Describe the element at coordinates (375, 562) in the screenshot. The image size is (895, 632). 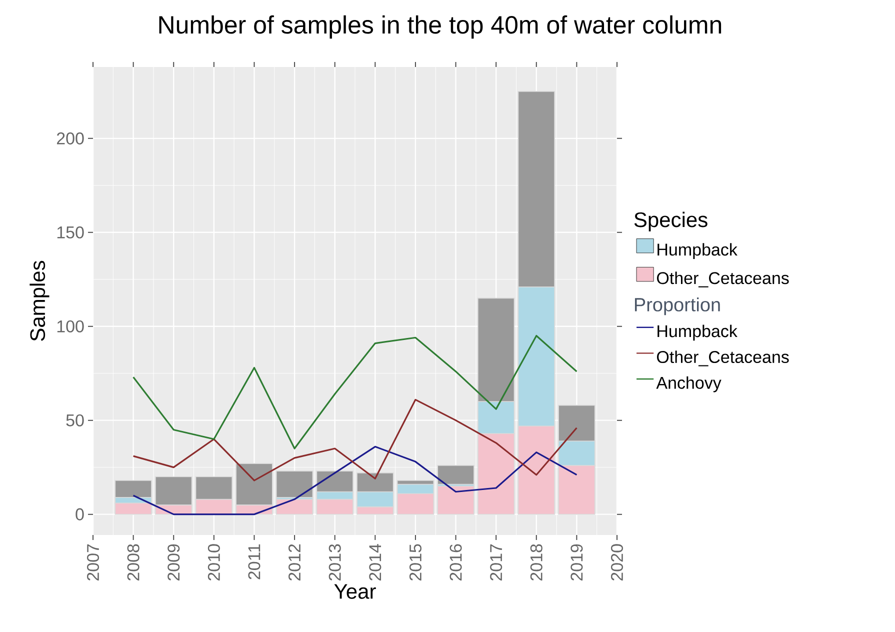
I see `x-tick-label: 2014` at that location.